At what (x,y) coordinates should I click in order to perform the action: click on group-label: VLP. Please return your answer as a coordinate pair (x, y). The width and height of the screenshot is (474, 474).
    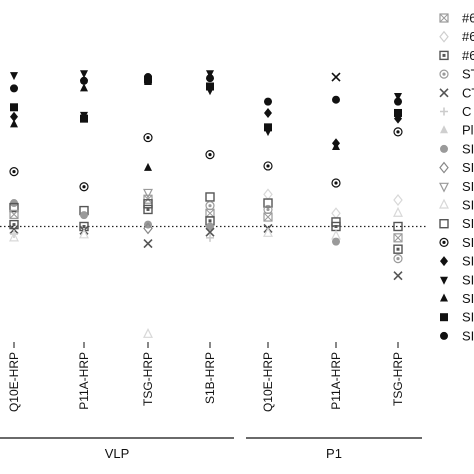
    Looking at the image, I should click on (117, 453).